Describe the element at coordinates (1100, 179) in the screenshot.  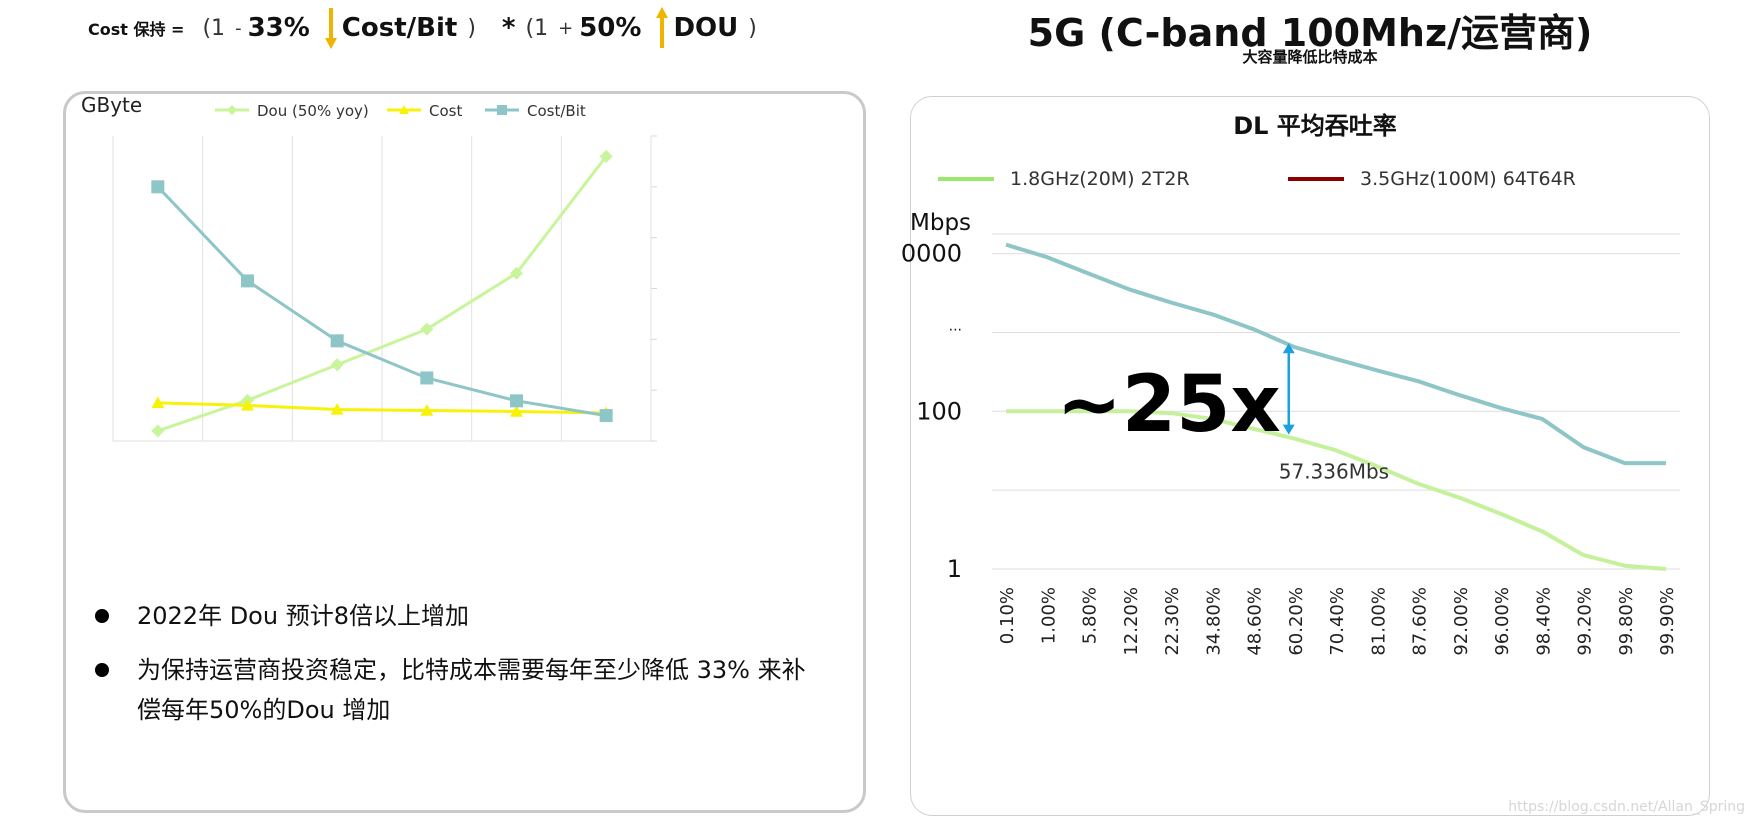
I see `legend-label: 1.8GHz(20M) 2T2R` at that location.